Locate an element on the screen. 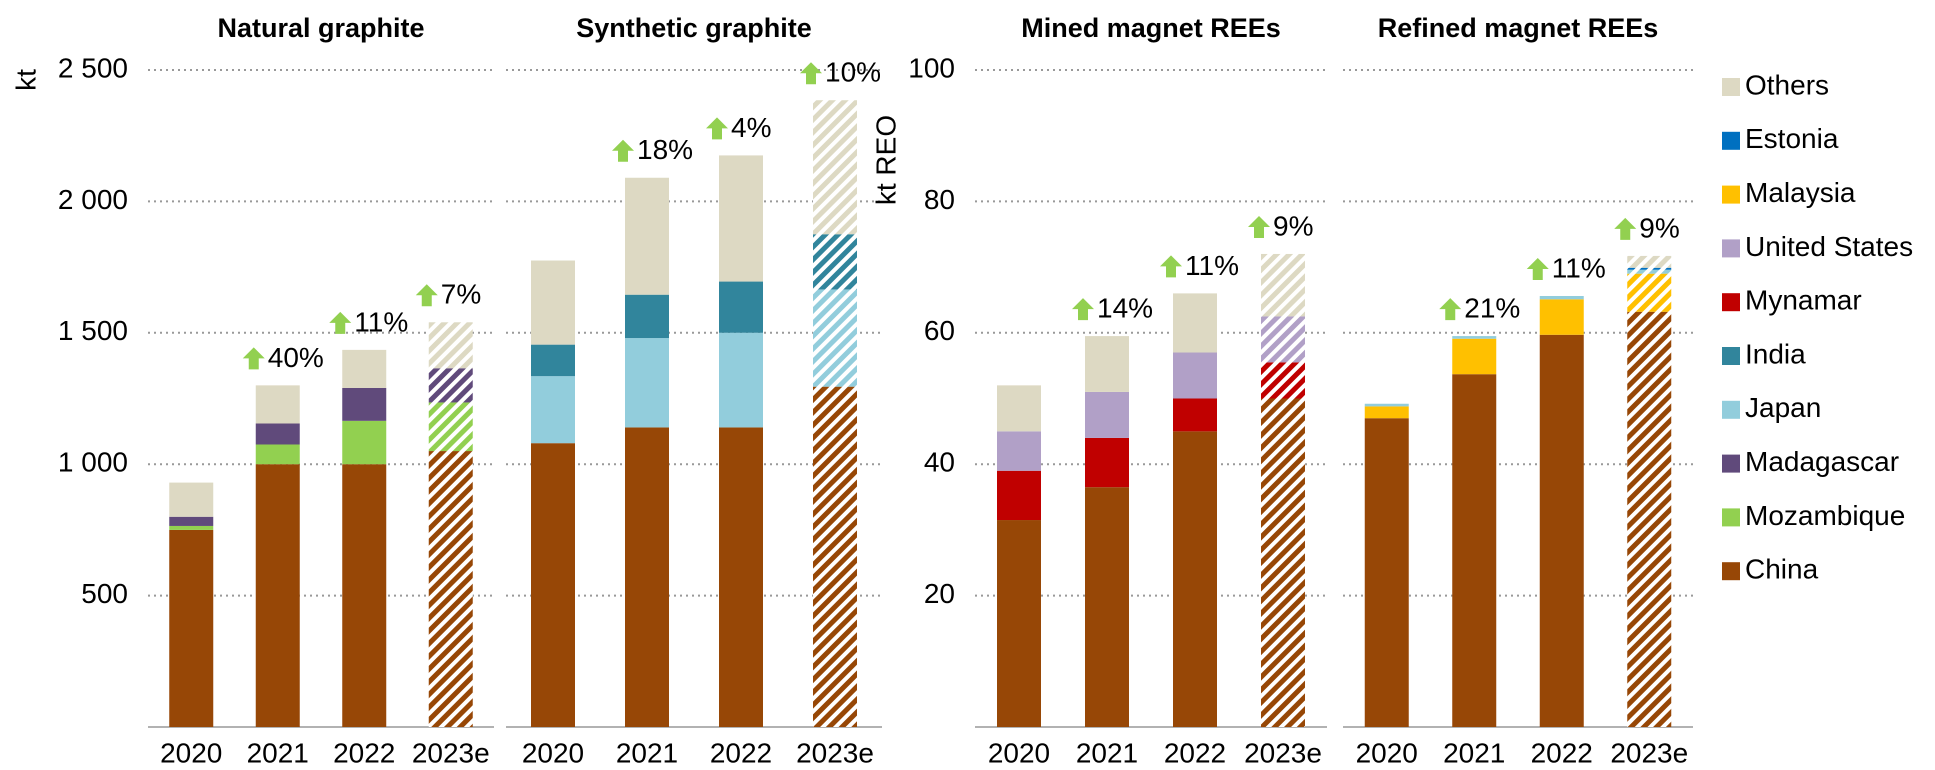 The image size is (1935, 770). y-tick-label: 40 is located at coordinates (939, 462).